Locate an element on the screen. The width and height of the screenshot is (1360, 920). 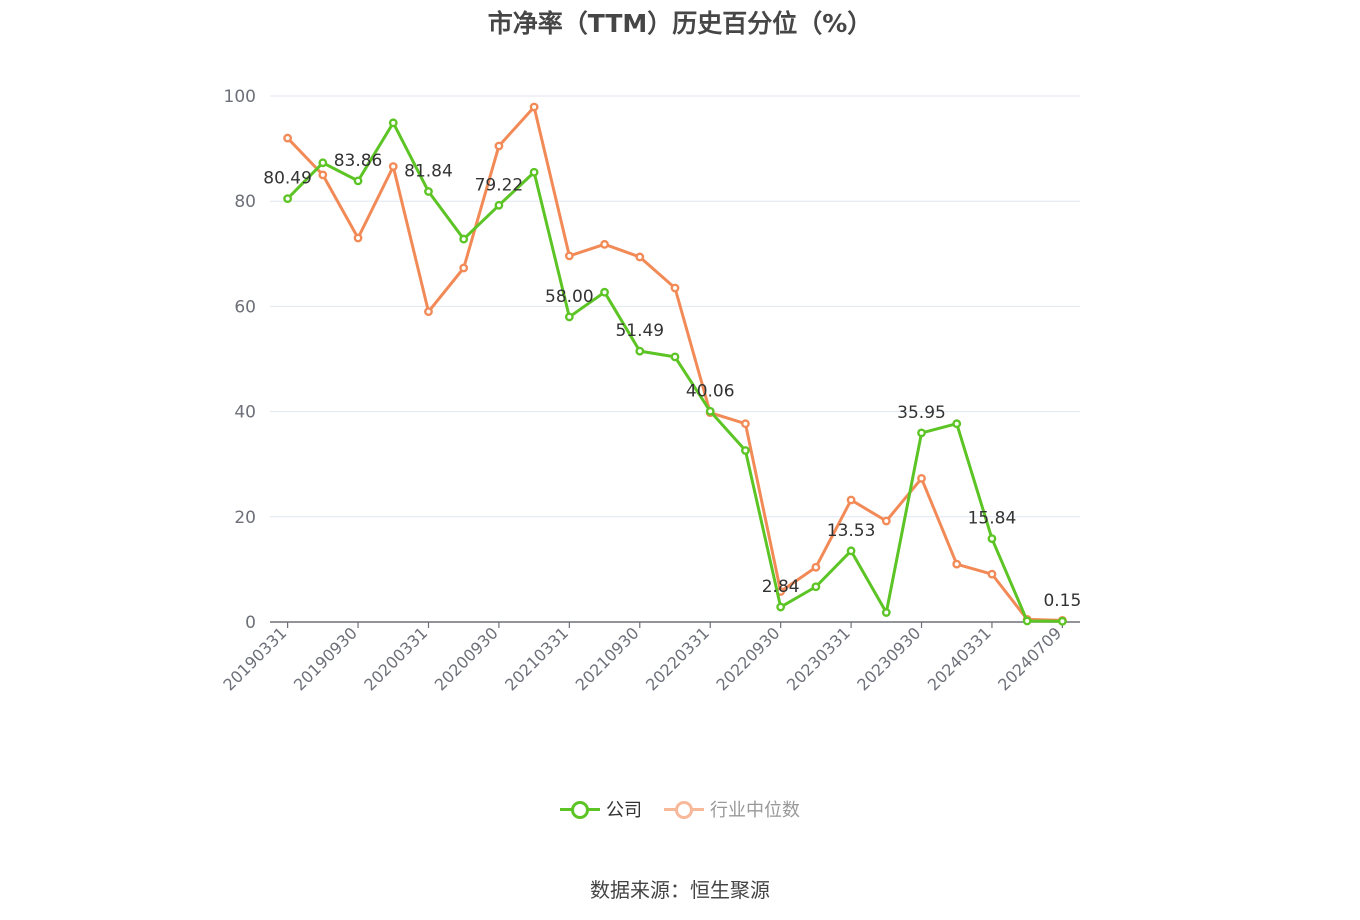
y-tick-label: 60 is located at coordinates (245, 307).